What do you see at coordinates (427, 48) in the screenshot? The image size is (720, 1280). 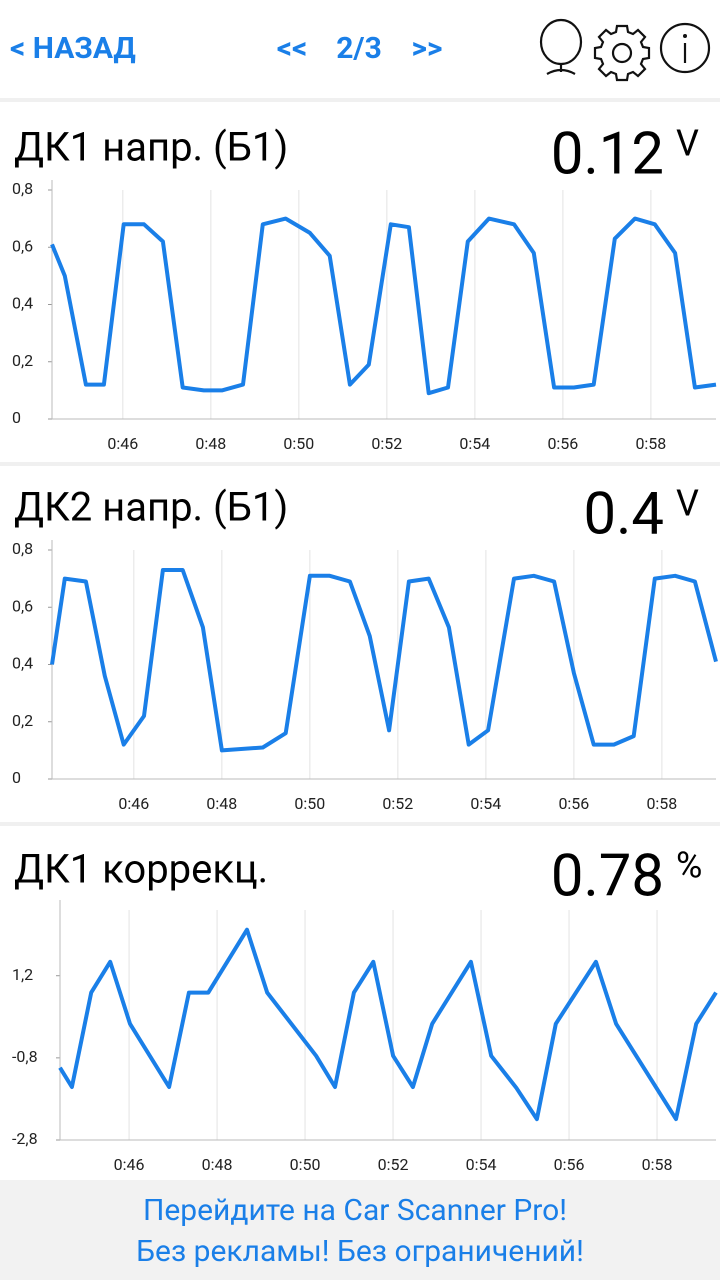 I see `next-page: >>` at bounding box center [427, 48].